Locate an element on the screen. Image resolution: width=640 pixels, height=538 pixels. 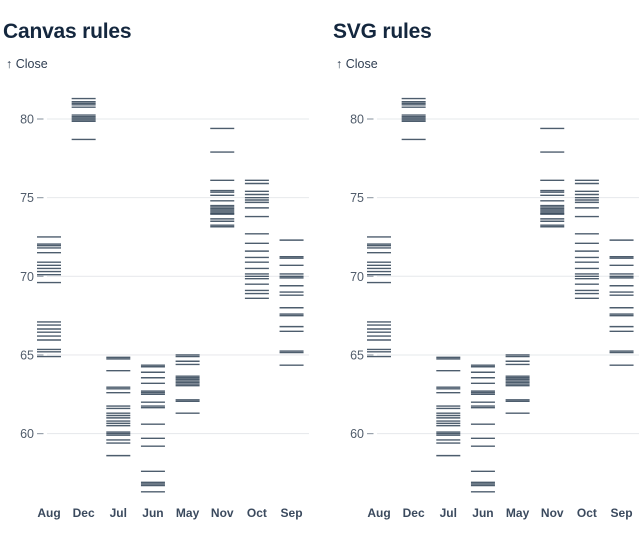
svg-figure-title: SVG rules is located at coordinates (382, 31).